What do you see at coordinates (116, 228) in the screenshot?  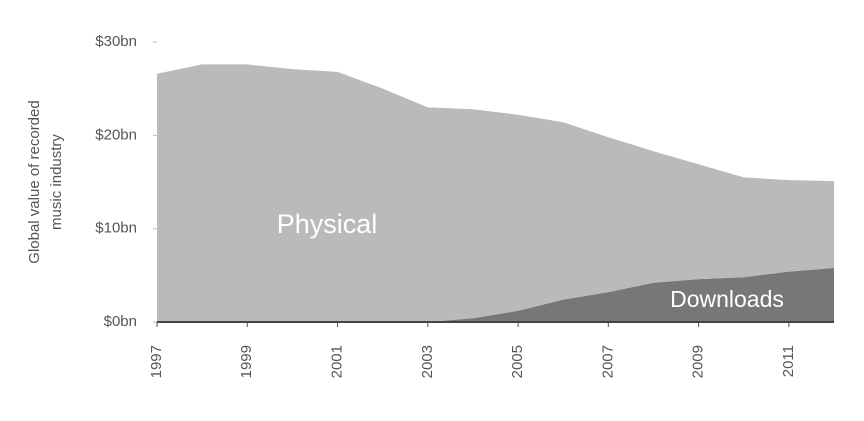 I see `y-tick-label: $10bn` at bounding box center [116, 228].